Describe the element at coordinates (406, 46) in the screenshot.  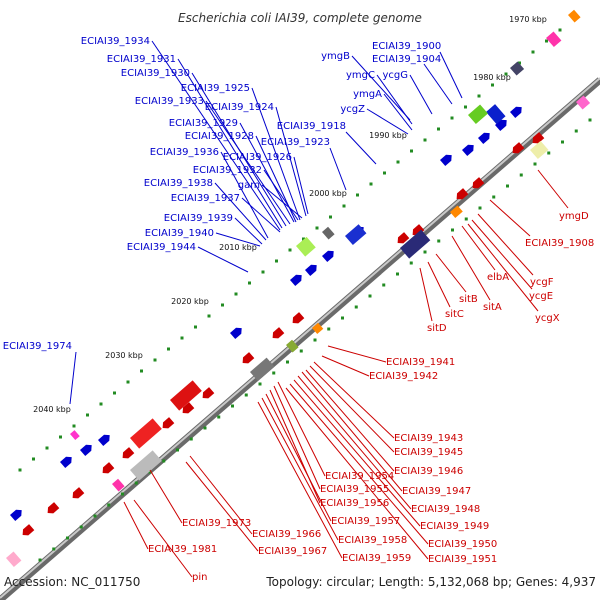
I see `gene-label: ECIAI39_1900` at that location.